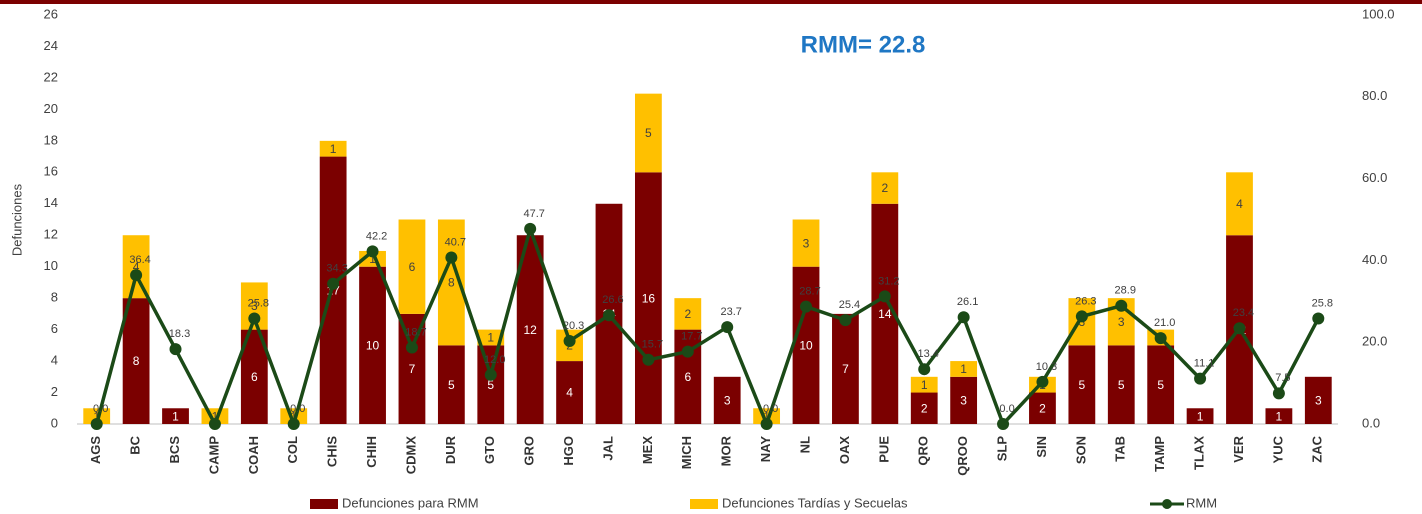  I want to click on rmm-value-label: 23.7, so click(730, 312).